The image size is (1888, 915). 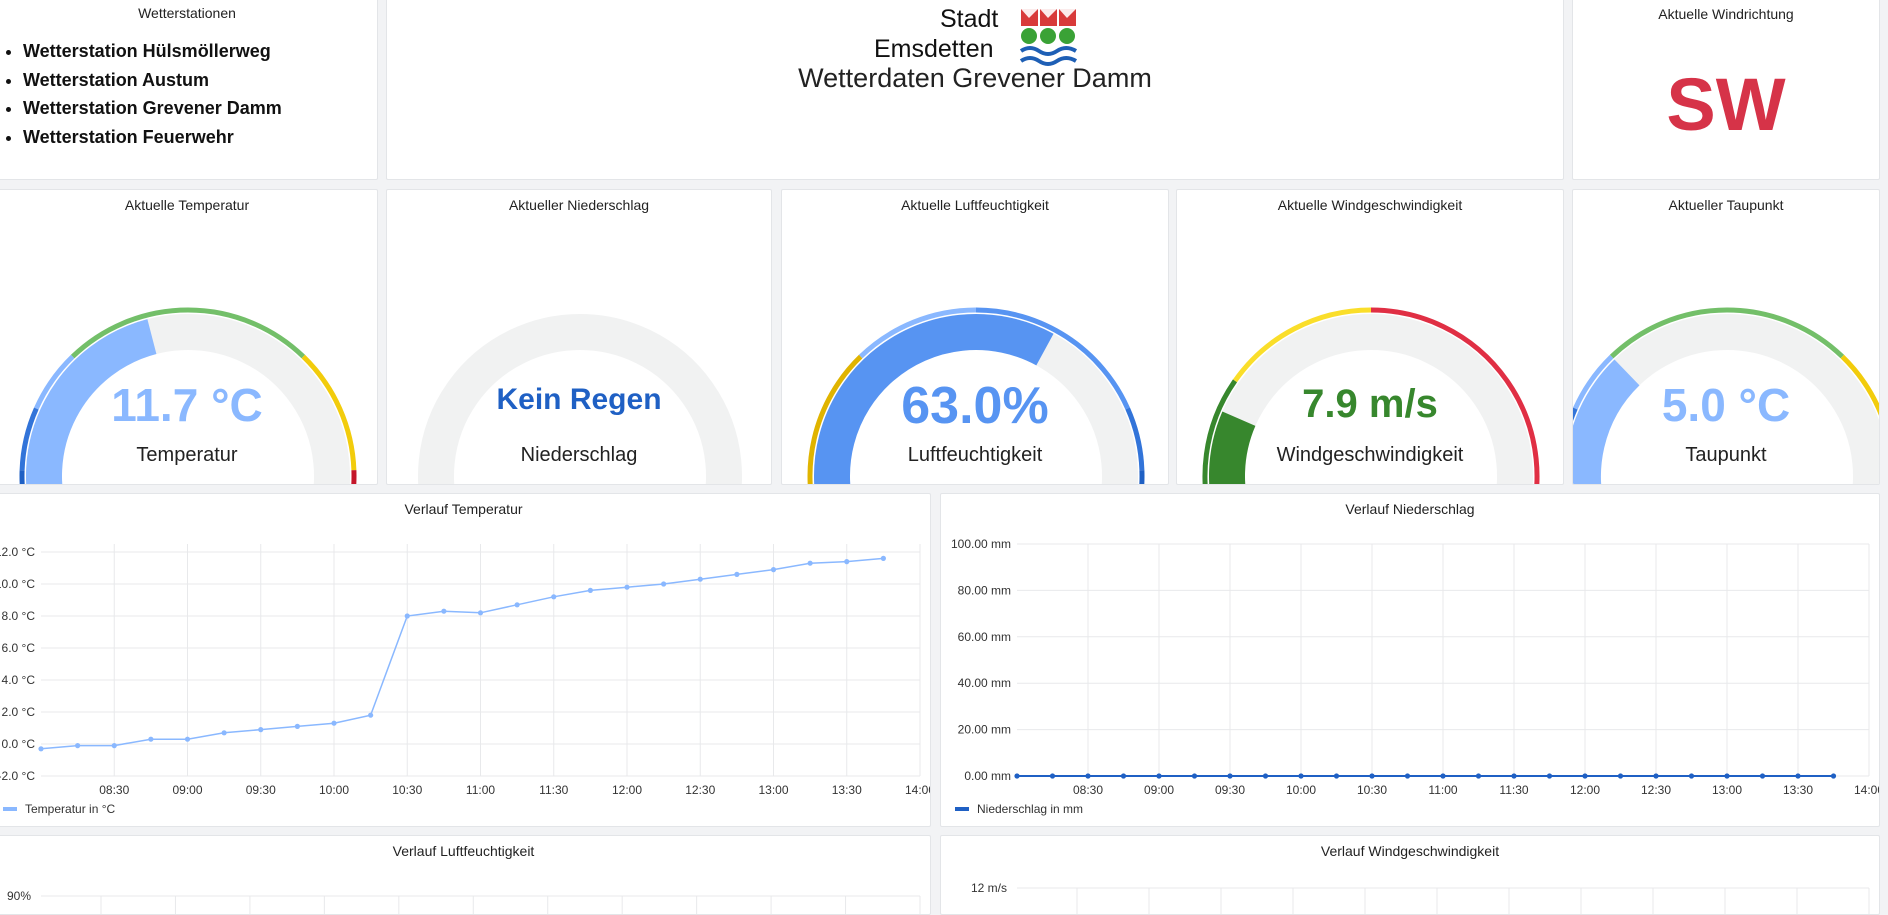 What do you see at coordinates (19, 616) in the screenshot?
I see `y-tick-label: 8.0 °C` at bounding box center [19, 616].